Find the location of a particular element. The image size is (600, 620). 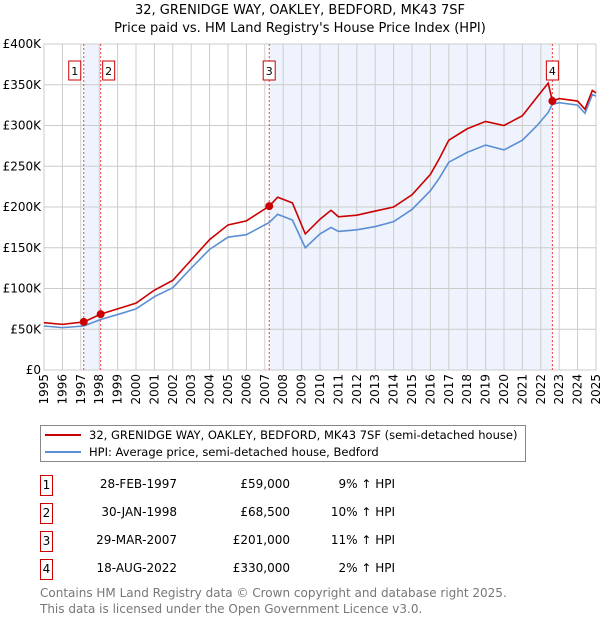

x-tick-label: 2018 is located at coordinates (467, 389).